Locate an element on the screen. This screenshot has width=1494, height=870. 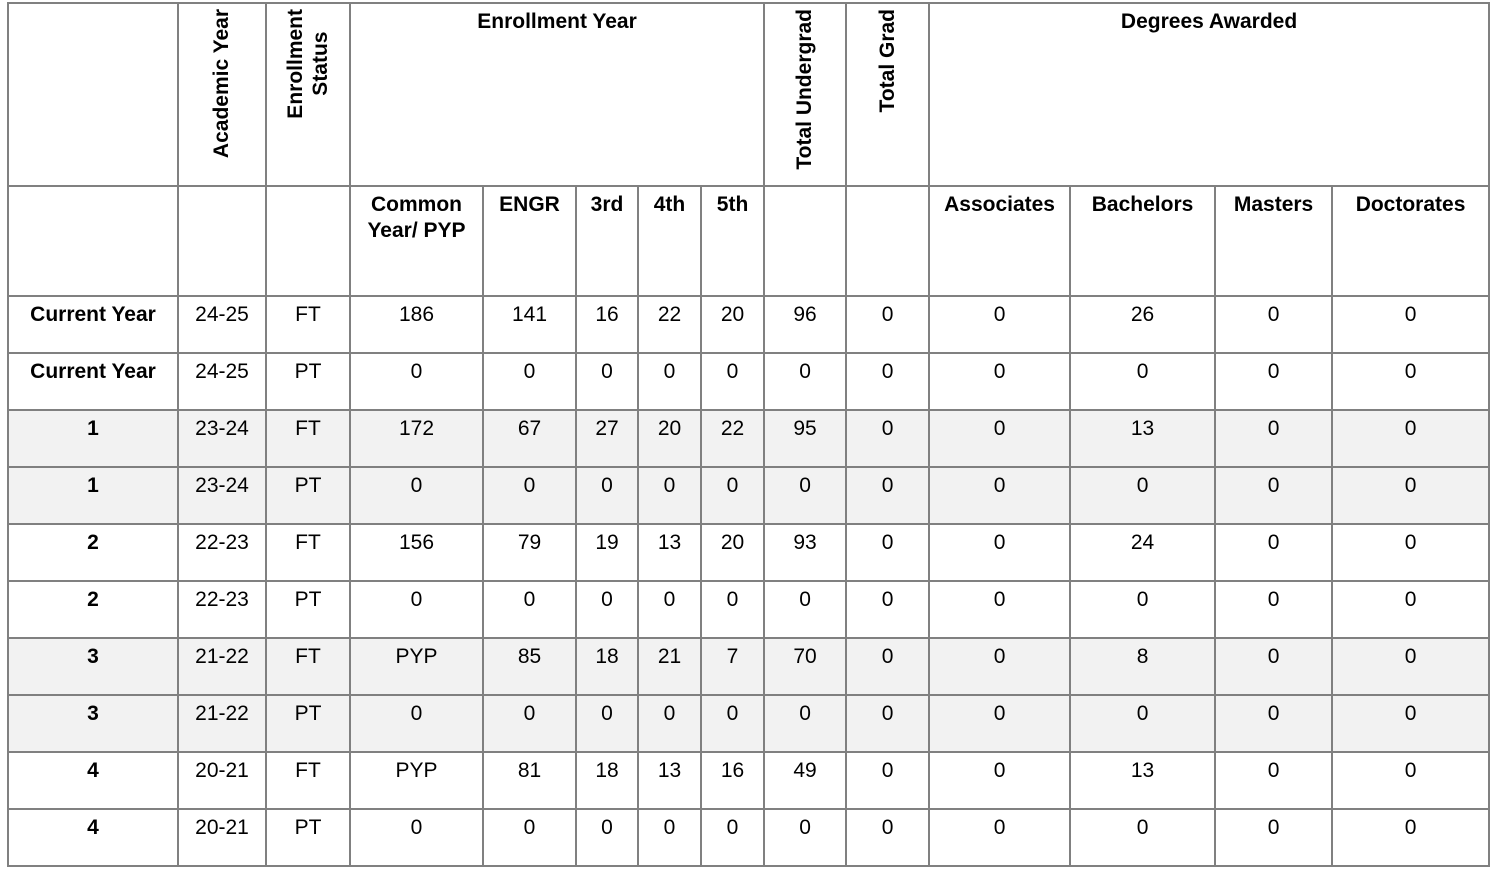
common-year-pyp-cell: 156 is located at coordinates (416, 552).